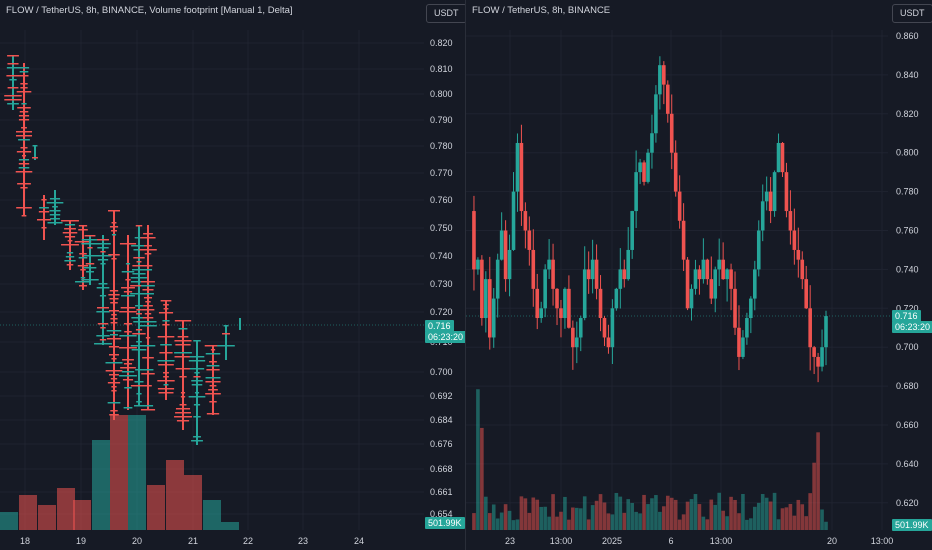  What do you see at coordinates (441, 256) in the screenshot?
I see `left-price-tick: 0.740` at bounding box center [441, 256].